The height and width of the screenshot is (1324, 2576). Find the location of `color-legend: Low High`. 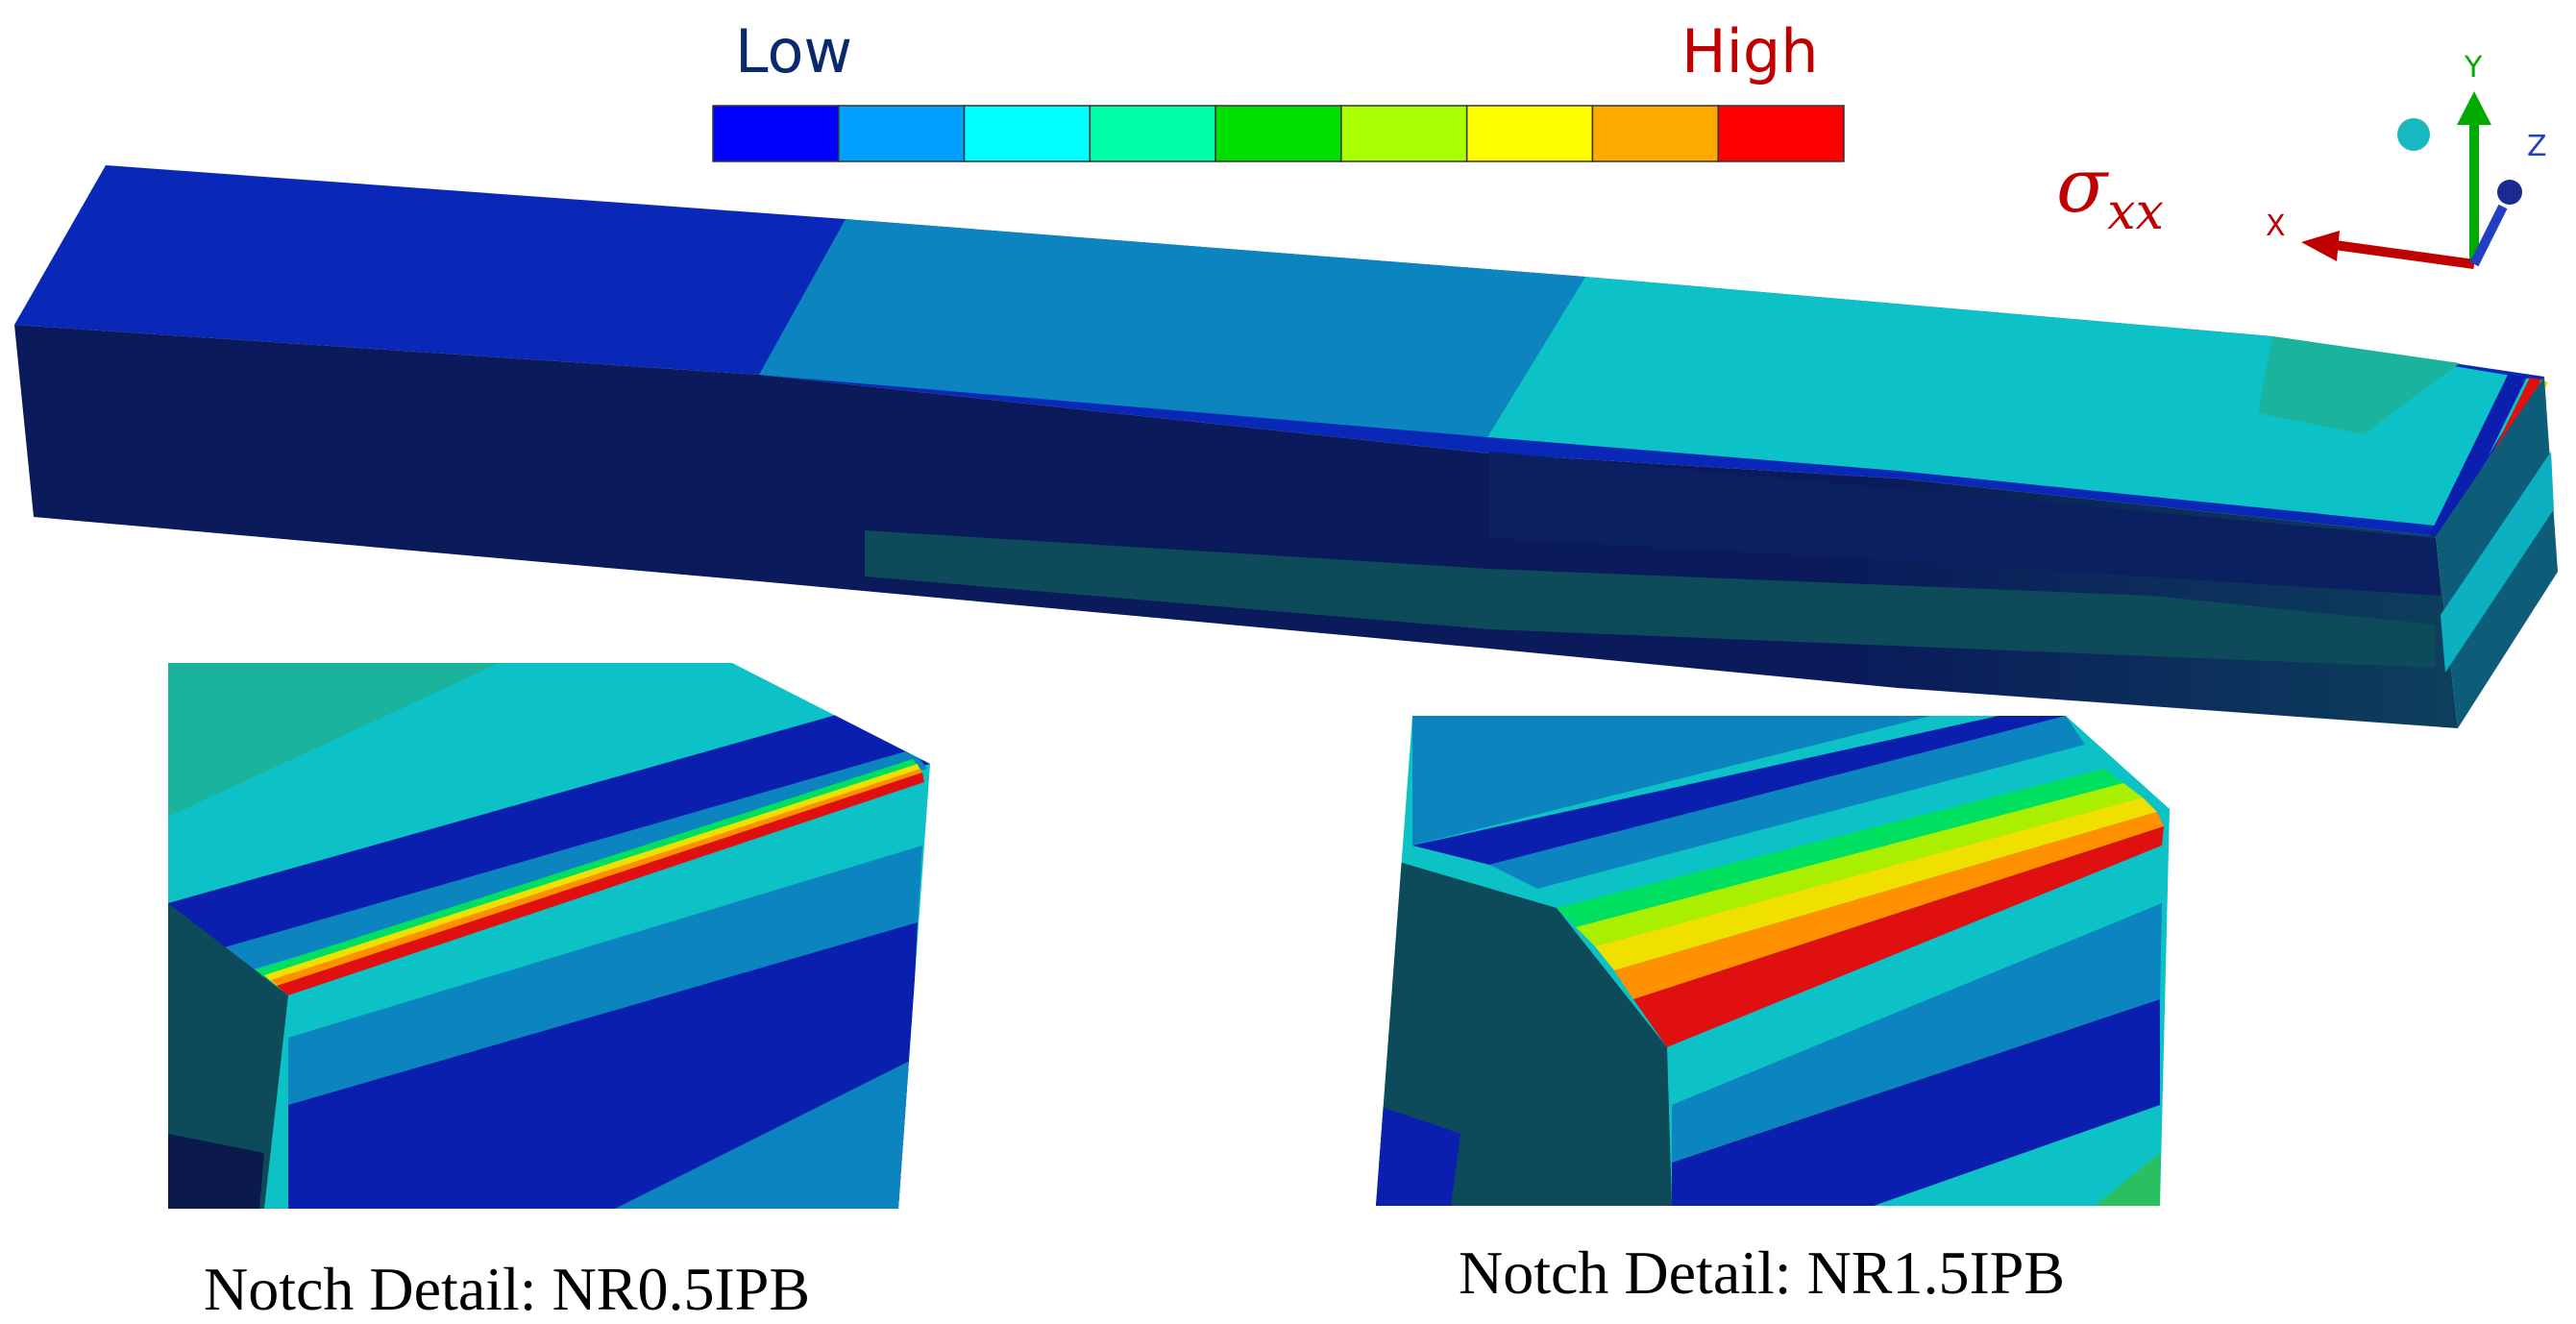

color-legend: Low High is located at coordinates (1278, 89).